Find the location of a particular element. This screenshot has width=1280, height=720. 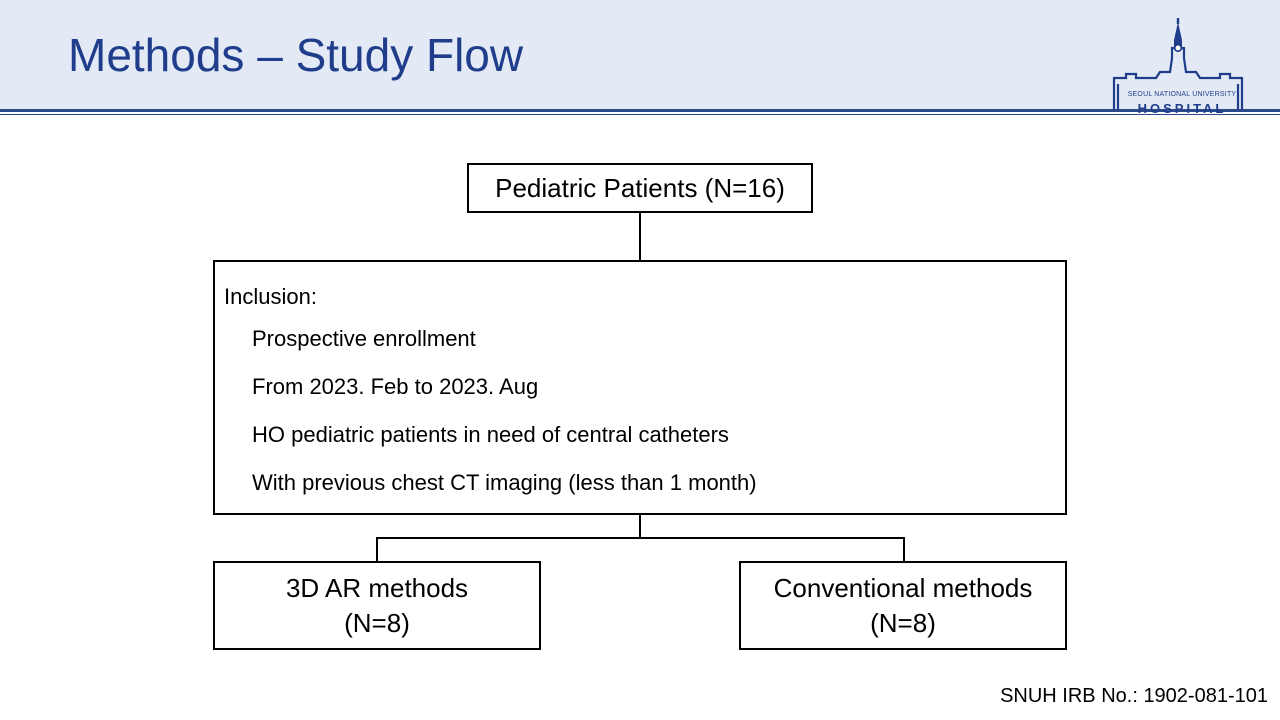

arm-box-conventional: Conventional methods (N=8) is located at coordinates (903, 605).